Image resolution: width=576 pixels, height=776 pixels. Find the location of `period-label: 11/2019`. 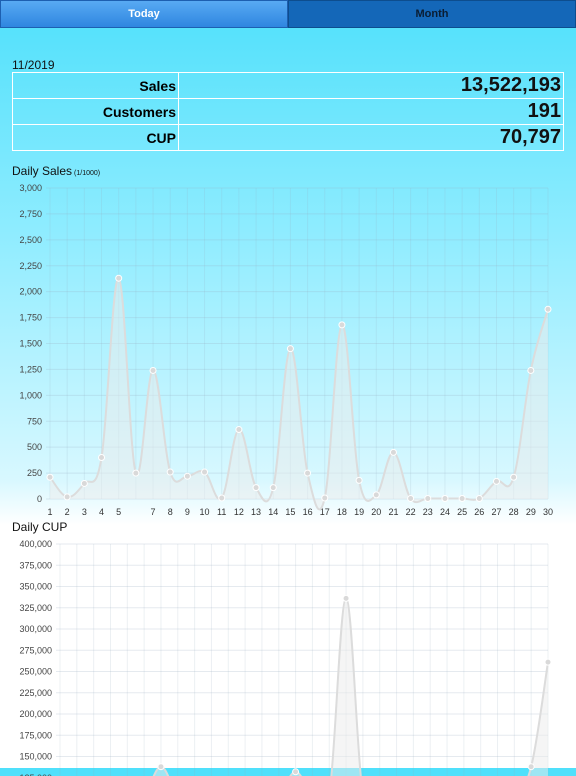

period-label: 11/2019 is located at coordinates (33, 65).